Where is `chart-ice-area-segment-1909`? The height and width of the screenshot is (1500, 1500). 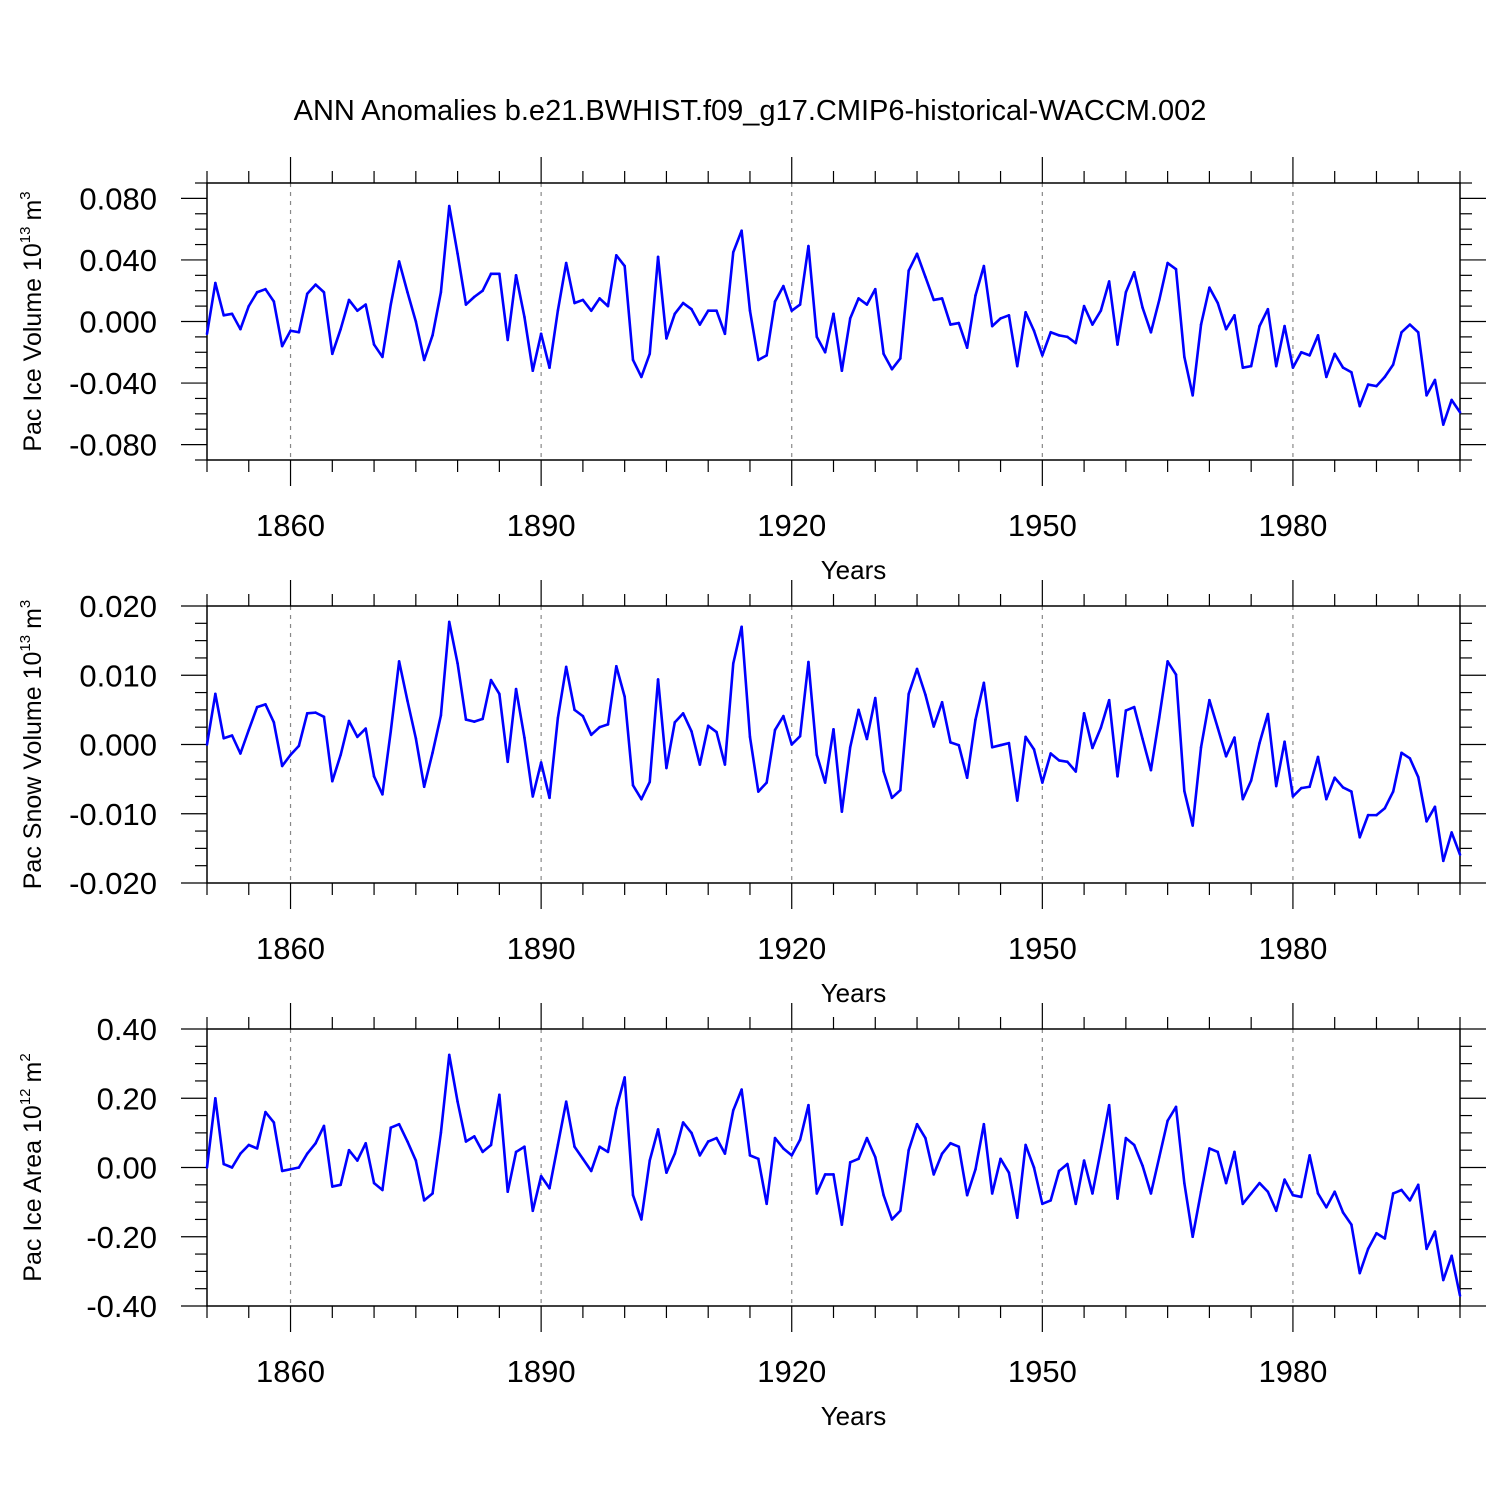 chart-ice-area-segment-1909 is located at coordinates (704, 1148).